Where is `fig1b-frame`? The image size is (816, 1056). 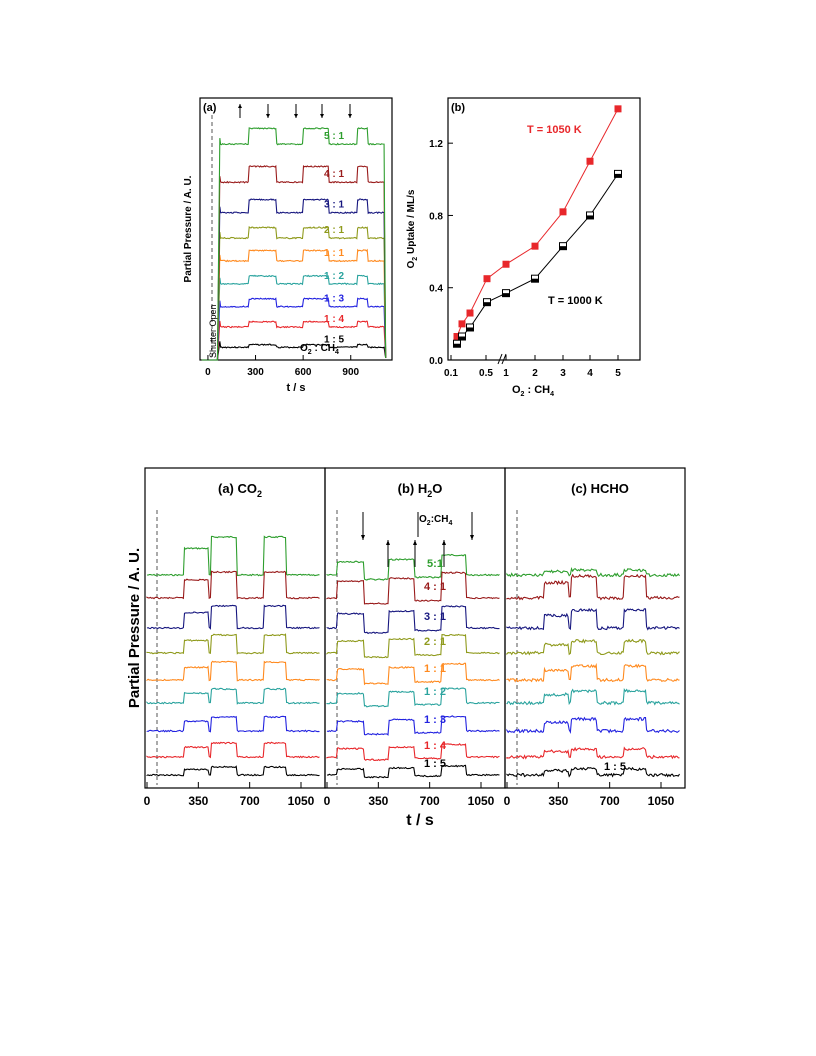
fig1b-frame is located at coordinates (544, 229).